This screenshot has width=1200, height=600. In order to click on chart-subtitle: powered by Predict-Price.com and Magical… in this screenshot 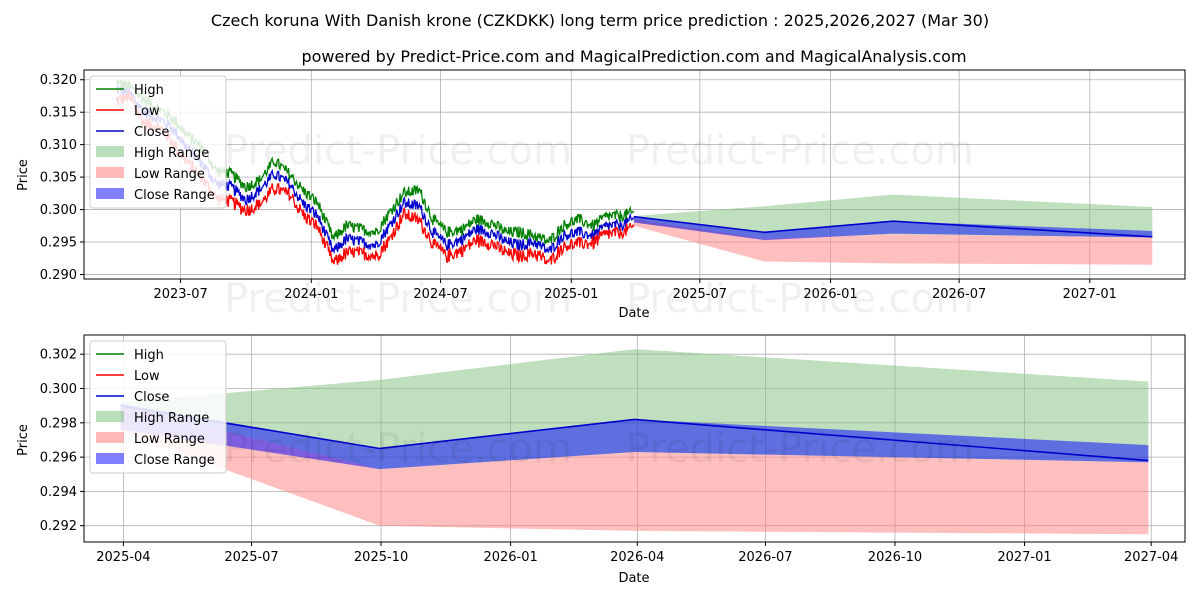, I will do `click(633, 56)`.